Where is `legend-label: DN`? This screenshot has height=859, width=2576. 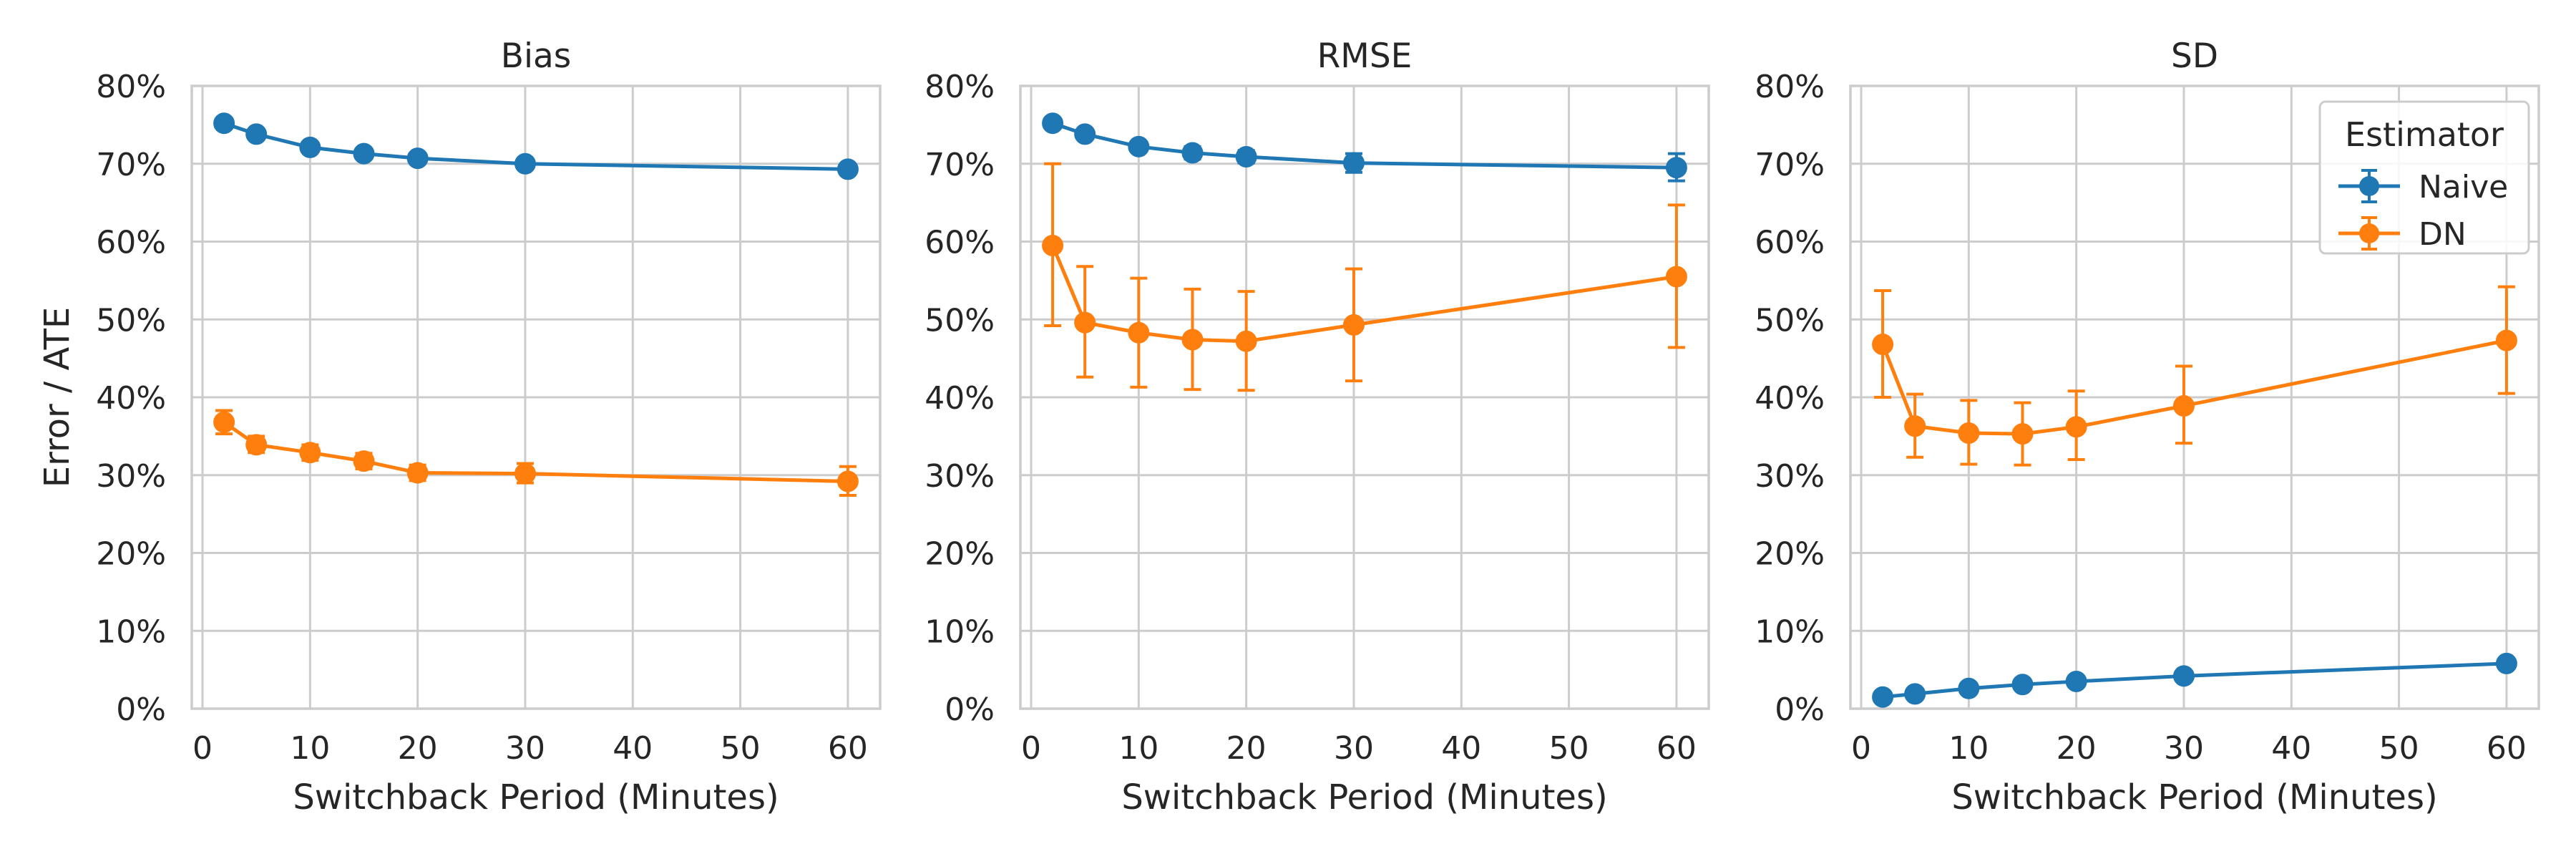
legend-label: DN is located at coordinates (2443, 234).